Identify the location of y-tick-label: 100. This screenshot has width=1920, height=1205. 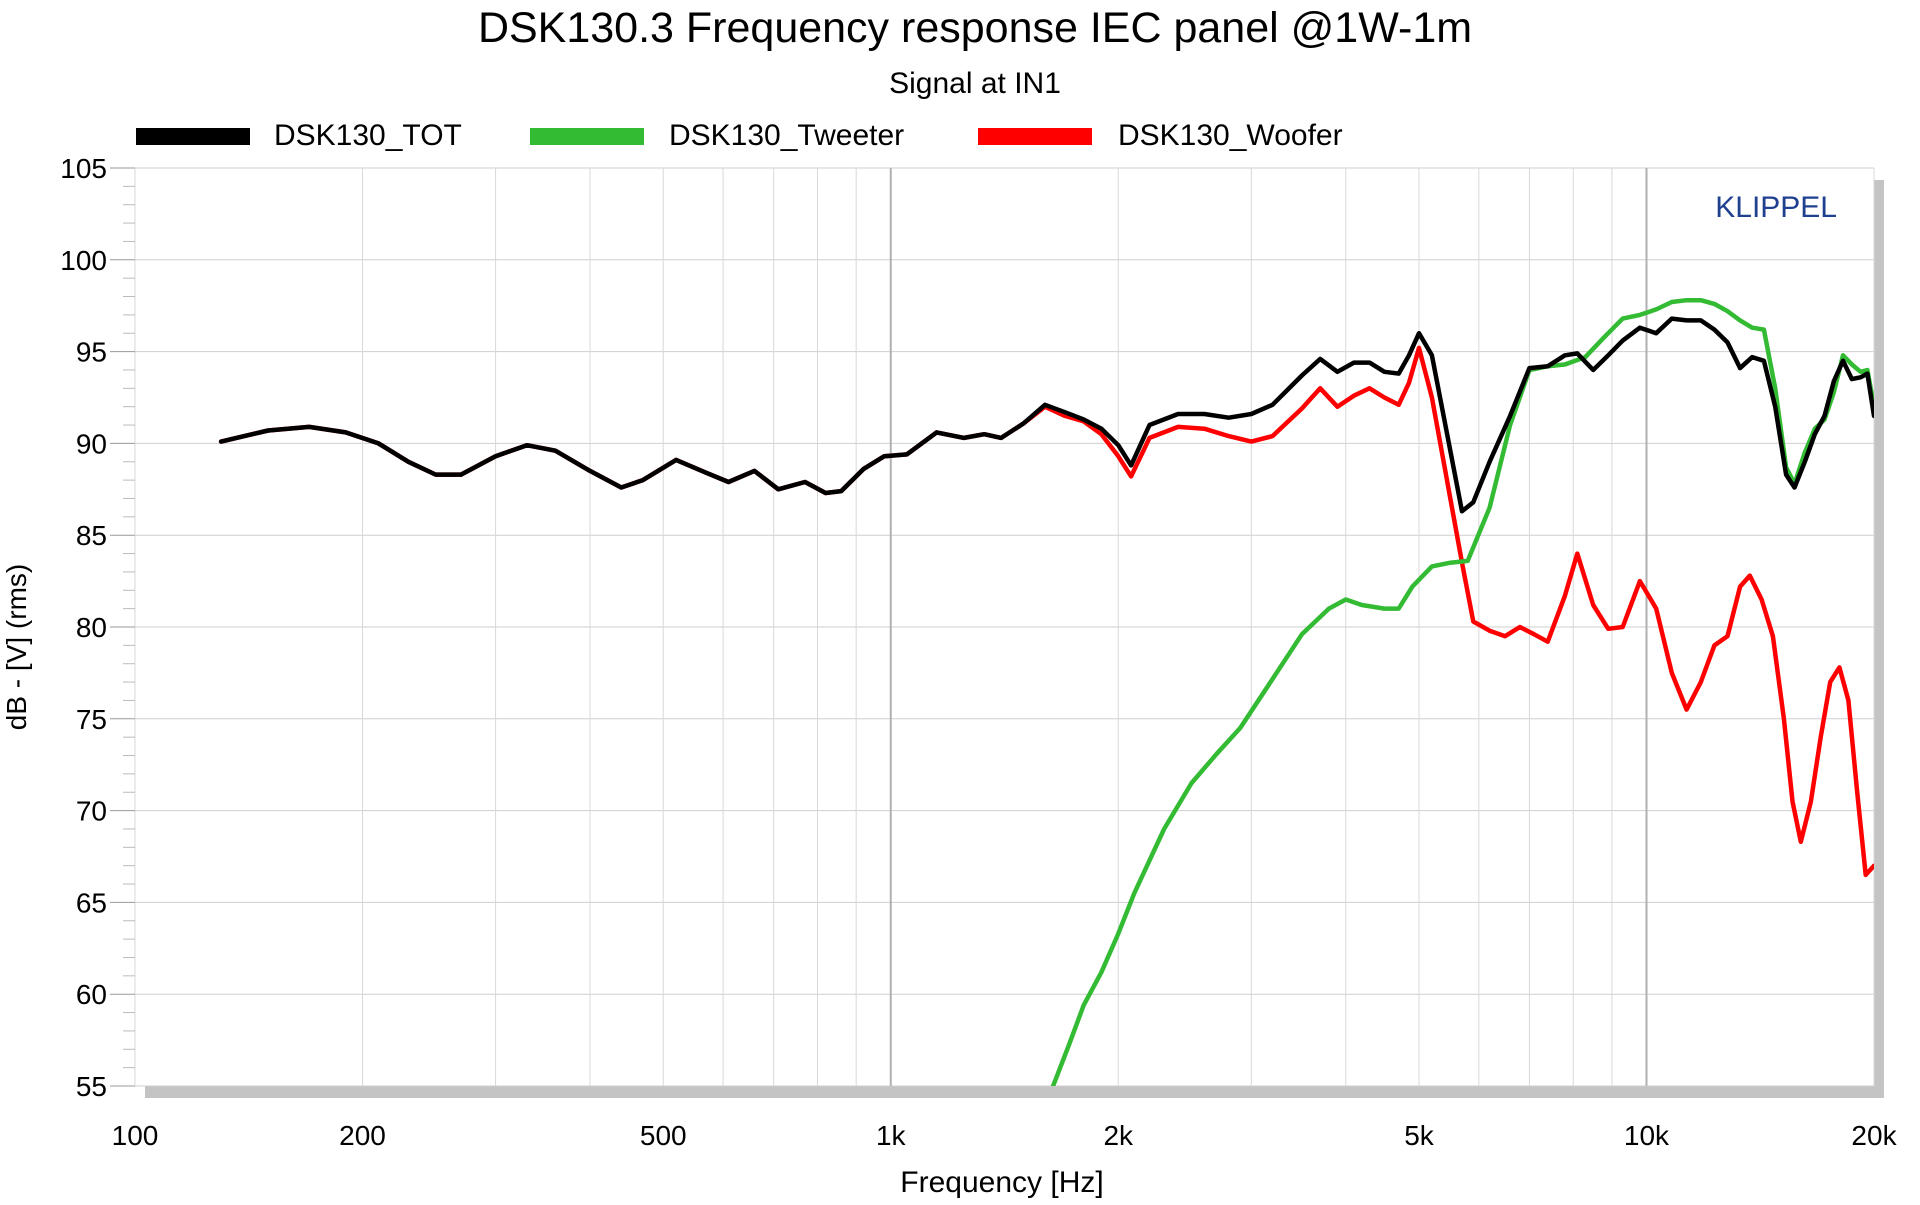
(83, 260).